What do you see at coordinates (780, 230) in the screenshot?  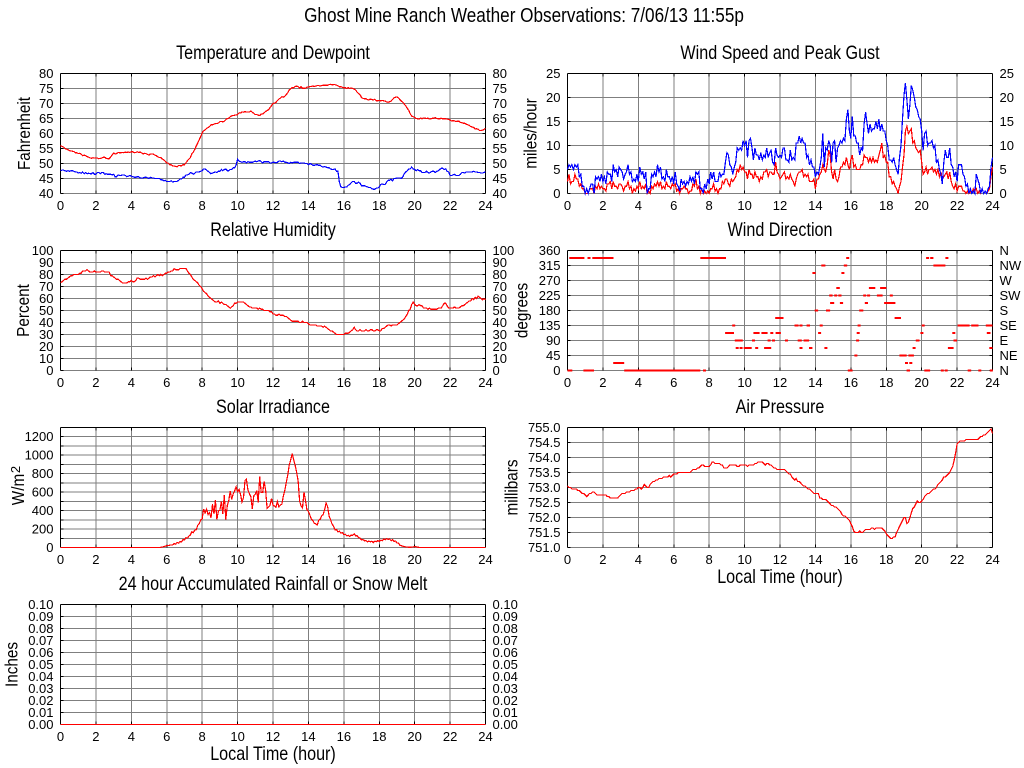 I see `svg-text: Wind Direction` at bounding box center [780, 230].